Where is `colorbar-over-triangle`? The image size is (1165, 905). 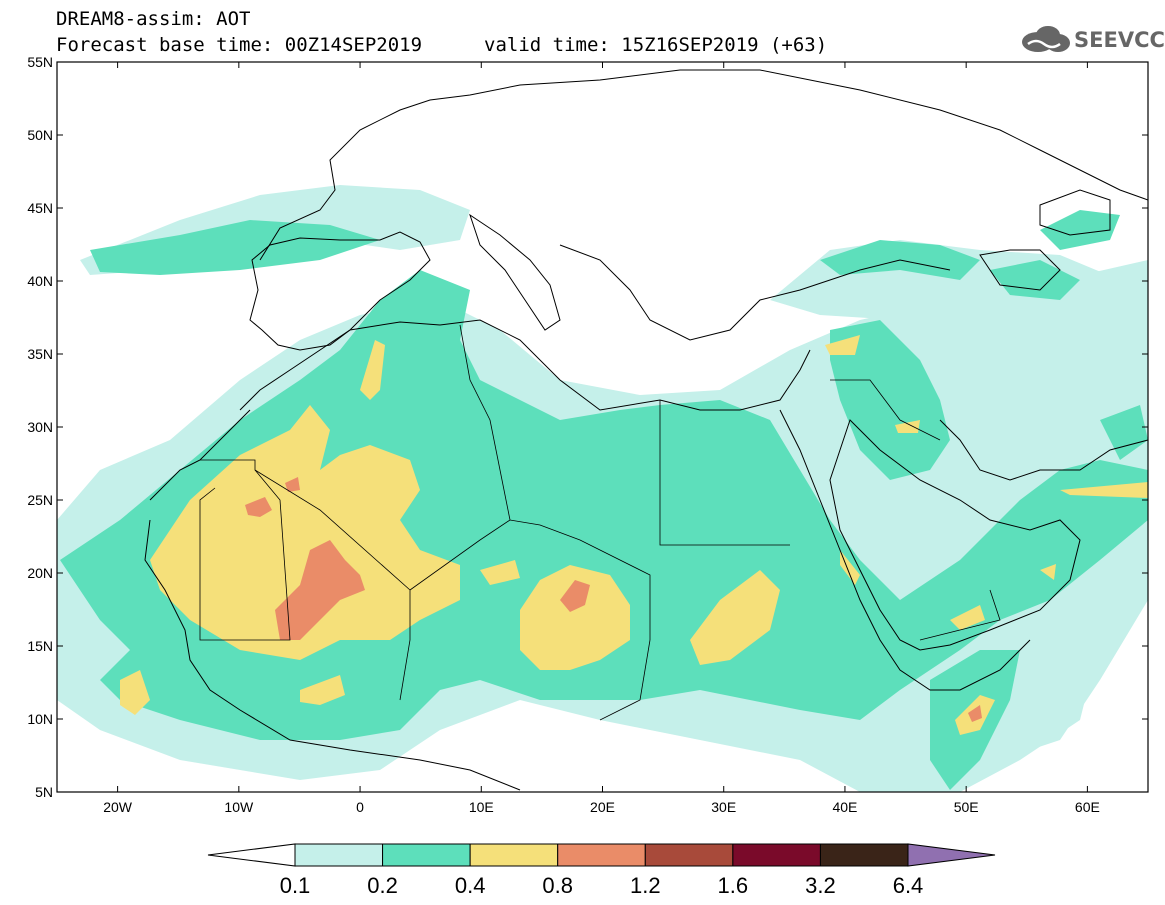
colorbar-over-triangle is located at coordinates (951, 855).